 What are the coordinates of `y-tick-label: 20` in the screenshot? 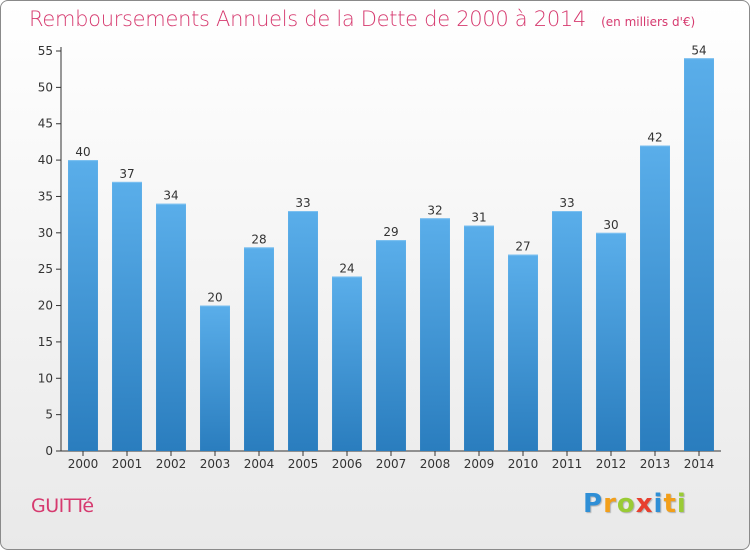 It's located at (45, 306).